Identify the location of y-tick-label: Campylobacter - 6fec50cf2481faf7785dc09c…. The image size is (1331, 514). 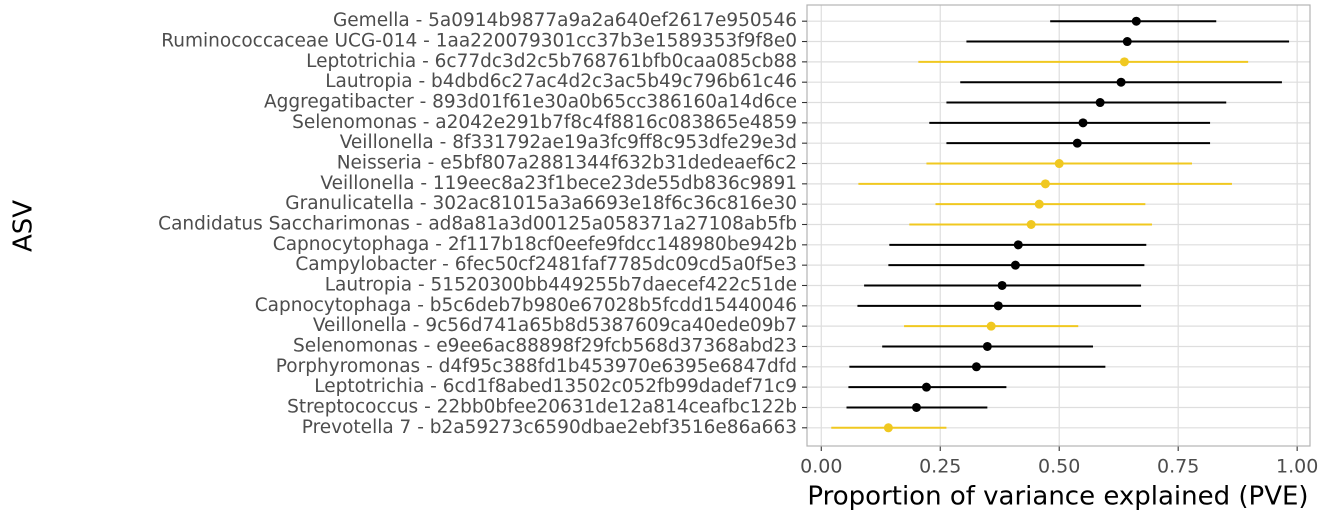
(546, 264).